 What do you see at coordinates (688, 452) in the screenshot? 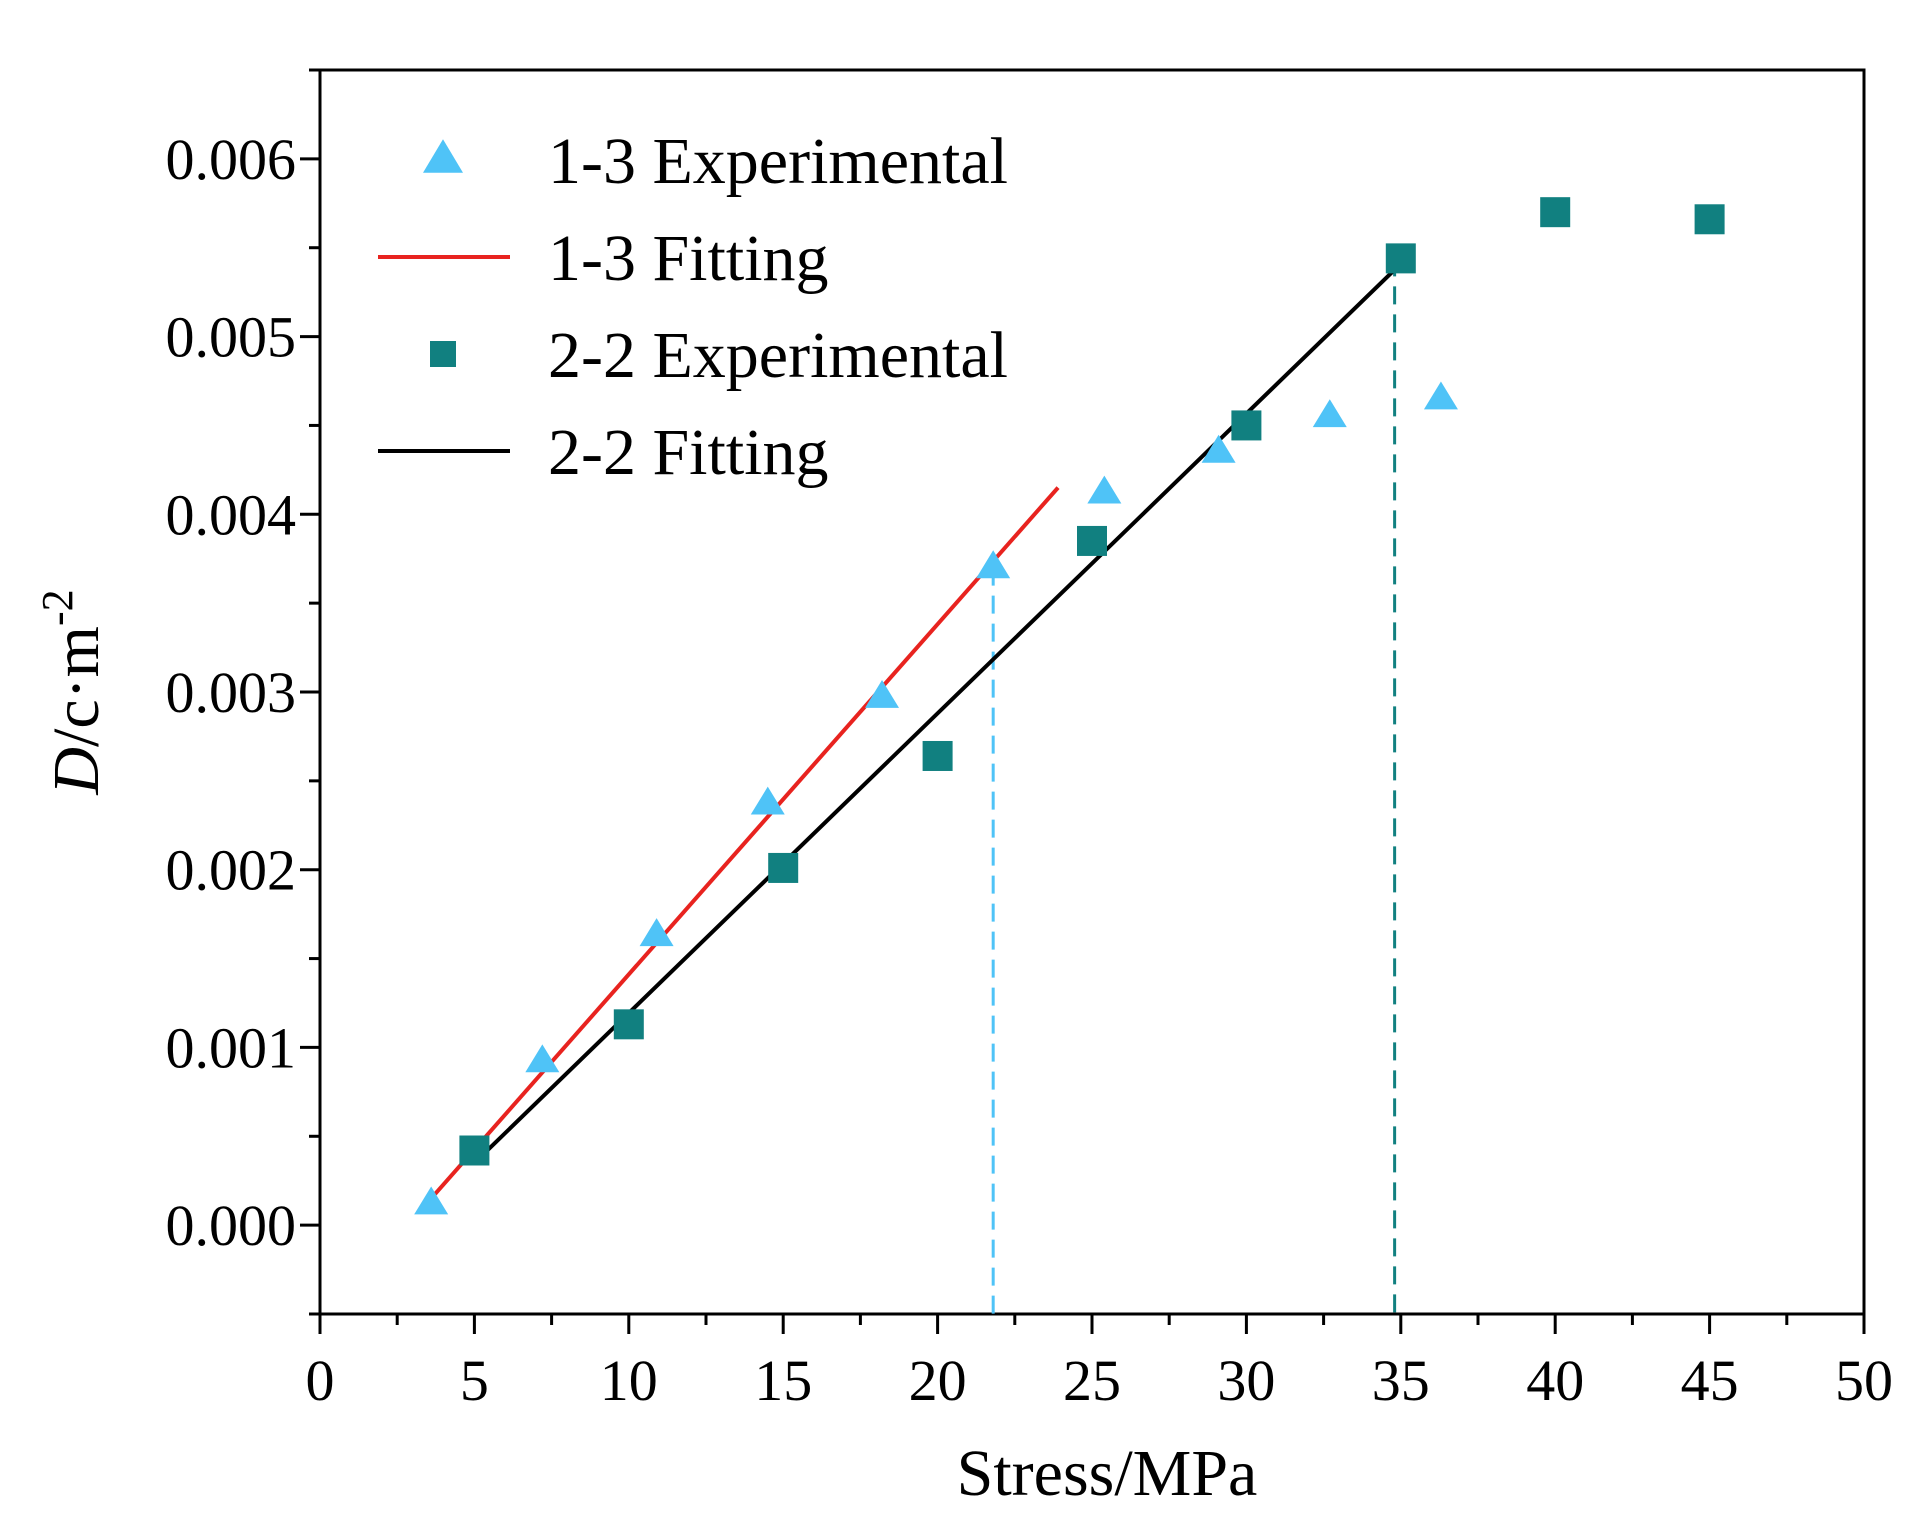
I see `legend-label: 2-2 Fitting` at bounding box center [688, 452].